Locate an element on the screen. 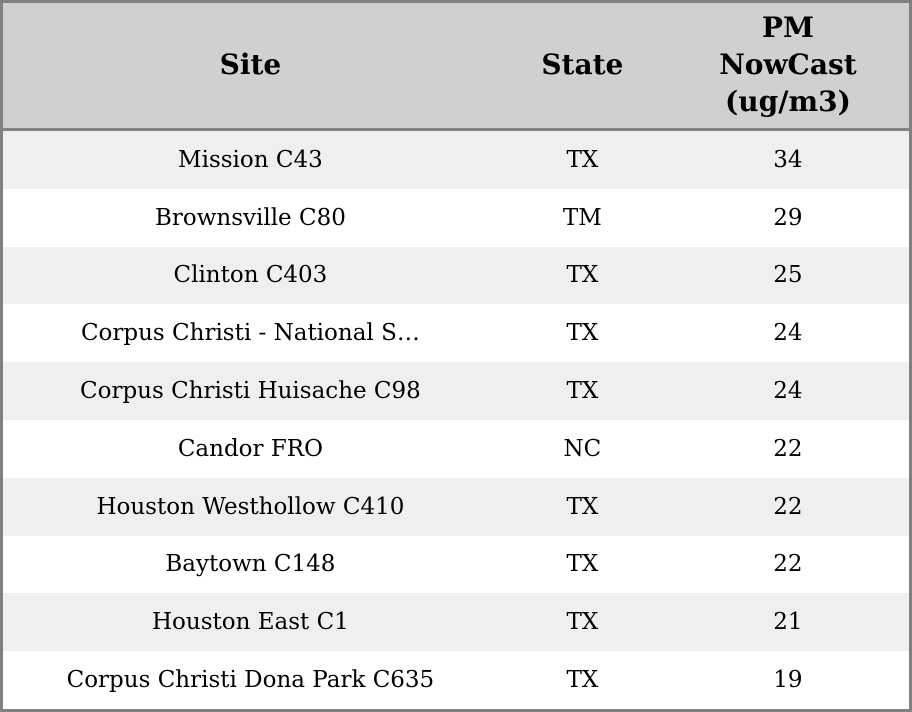  table-row: Houston Westhollow C410 TX 22 is located at coordinates (456, 506).